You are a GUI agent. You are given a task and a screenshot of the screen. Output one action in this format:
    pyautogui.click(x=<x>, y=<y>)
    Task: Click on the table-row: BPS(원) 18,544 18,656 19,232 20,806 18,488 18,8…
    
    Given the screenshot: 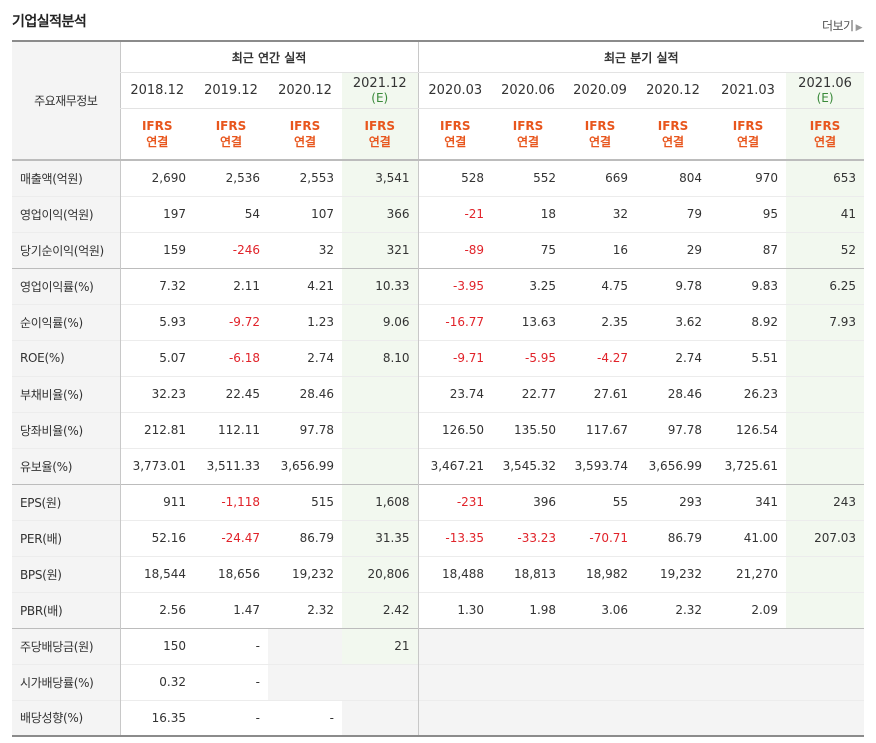 What is the action you would take?
    pyautogui.click(x=438, y=574)
    